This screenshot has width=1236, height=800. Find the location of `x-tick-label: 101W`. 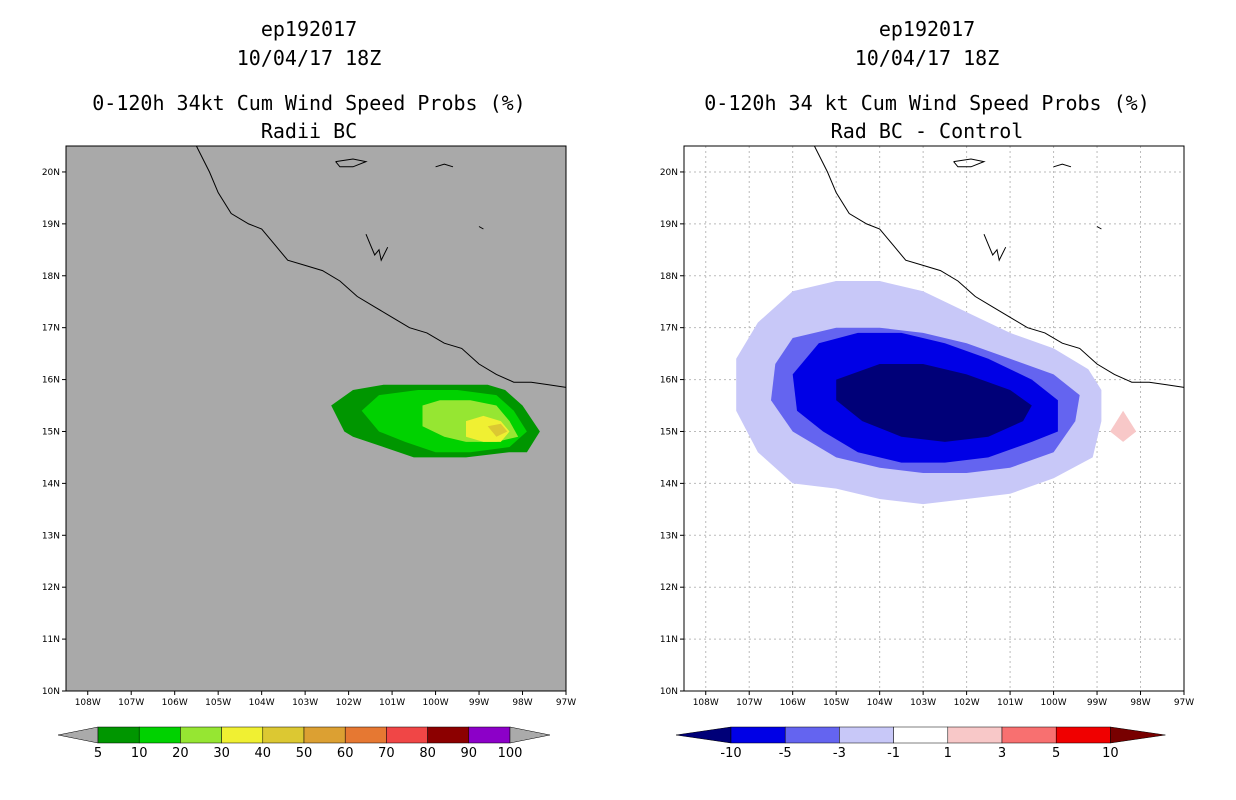

x-tick-label: 101W is located at coordinates (392, 703).